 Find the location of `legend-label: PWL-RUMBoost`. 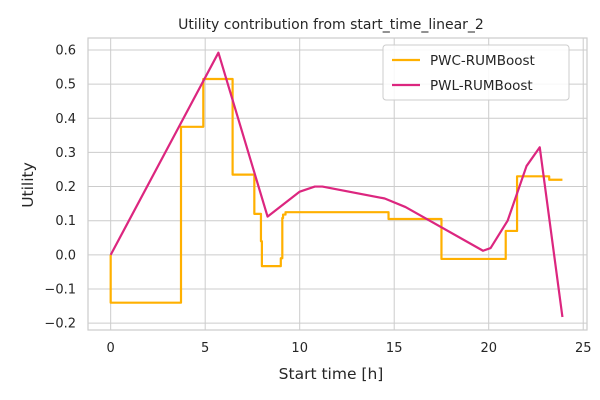

legend-label: PWL-RUMBoost is located at coordinates (481, 86).